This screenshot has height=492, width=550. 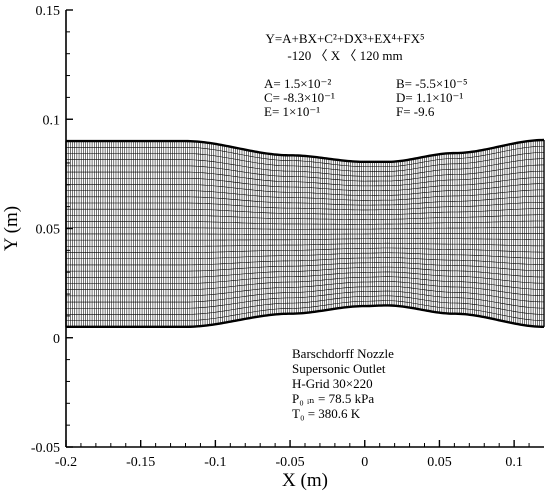 I want to click on coefficient-label: C= -8.3×10⁻¹, so click(x=299, y=97).